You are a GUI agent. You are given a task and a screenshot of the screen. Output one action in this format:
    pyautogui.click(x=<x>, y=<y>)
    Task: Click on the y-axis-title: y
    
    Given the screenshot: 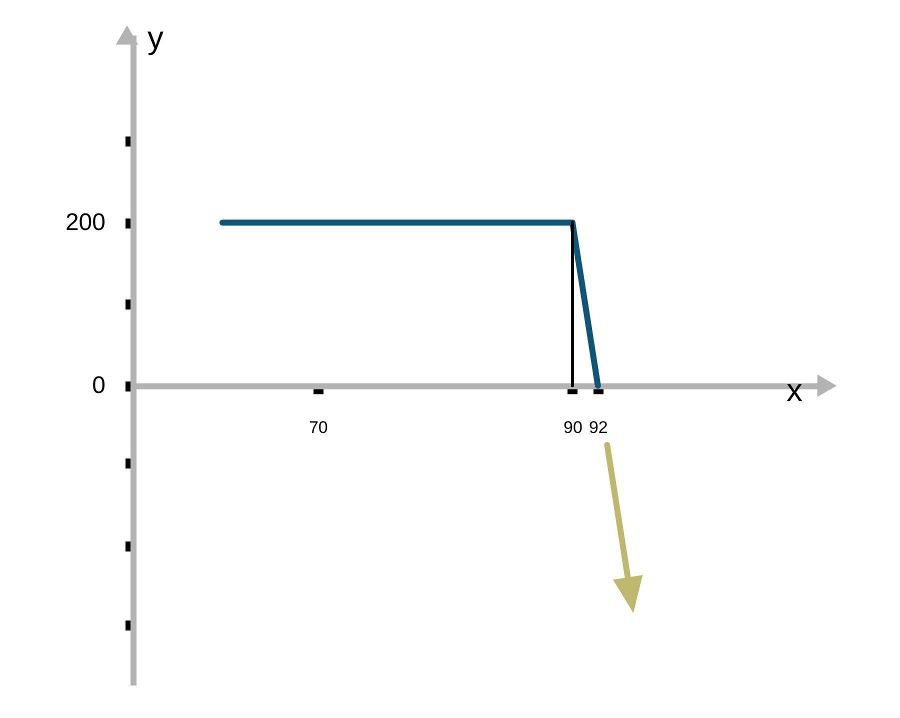 What is the action you would take?
    pyautogui.click(x=156, y=38)
    